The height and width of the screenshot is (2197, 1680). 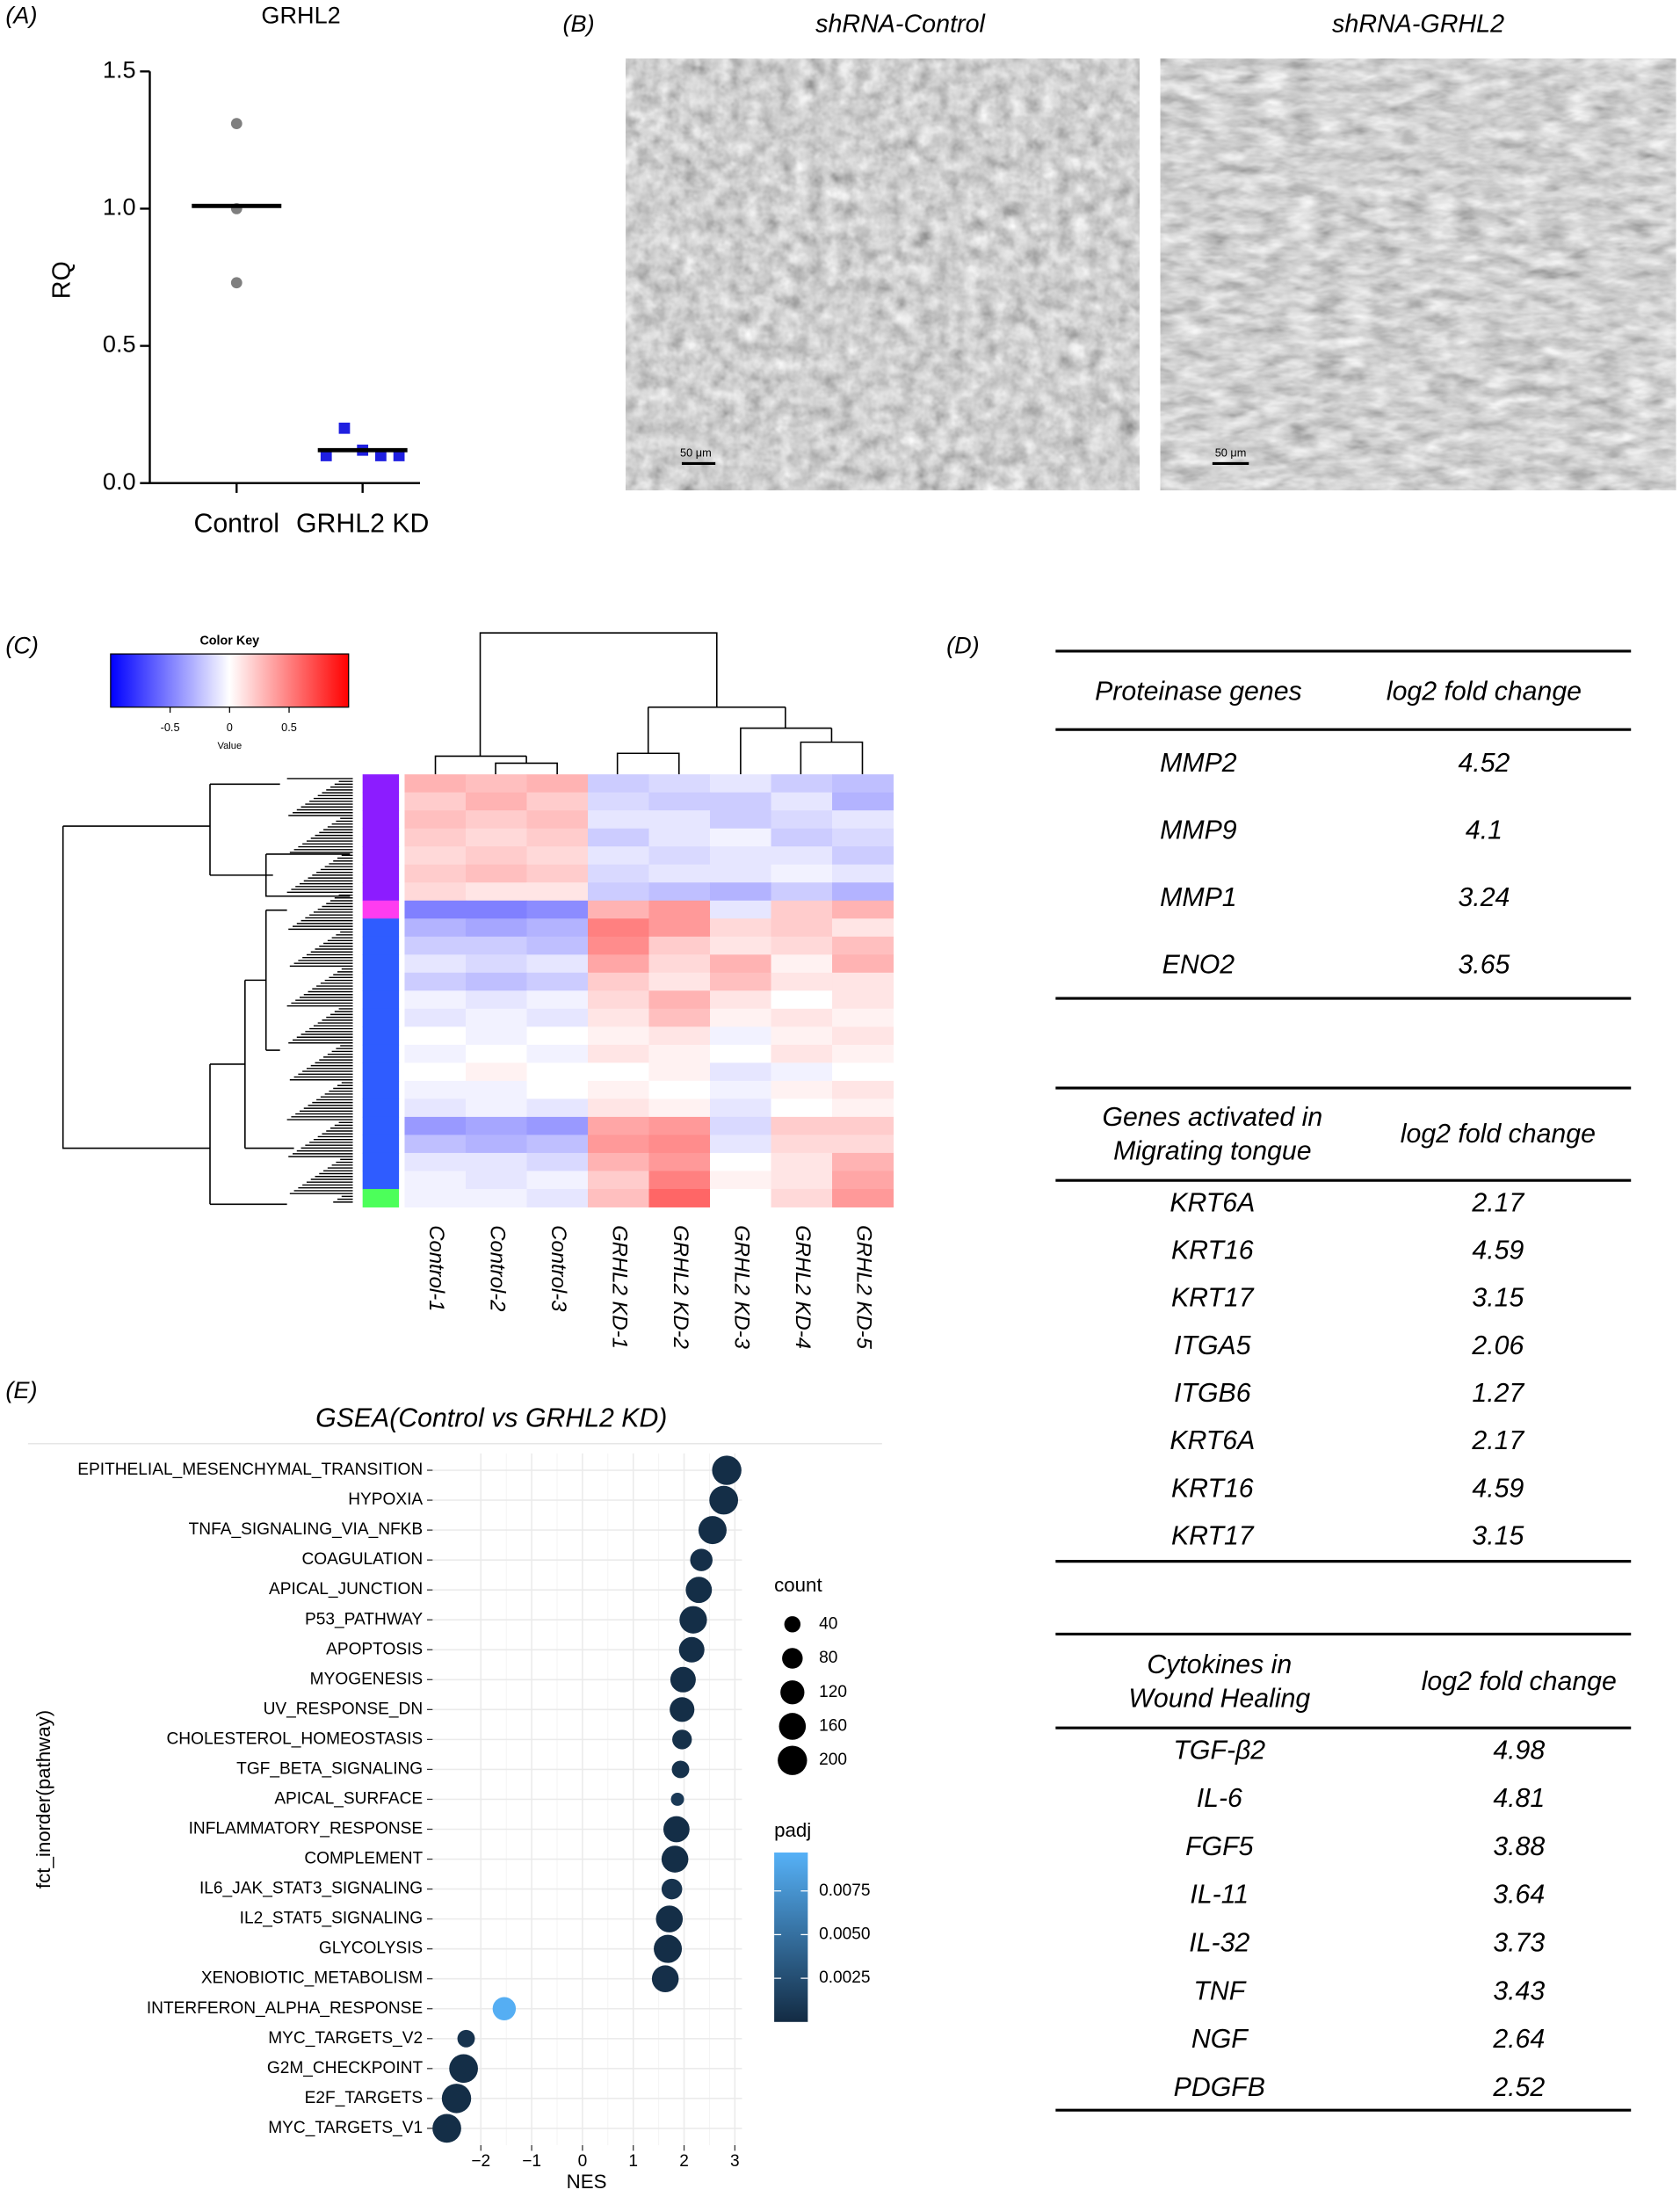 What do you see at coordinates (1484, 897) in the screenshot?
I see `table-cell: 3.24` at bounding box center [1484, 897].